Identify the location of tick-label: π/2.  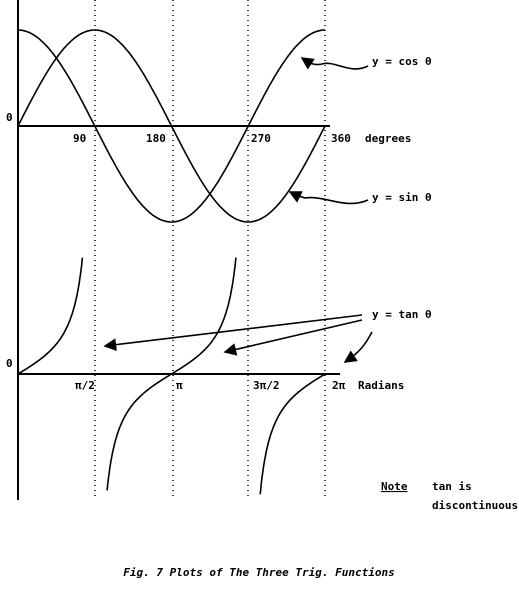
(85, 385).